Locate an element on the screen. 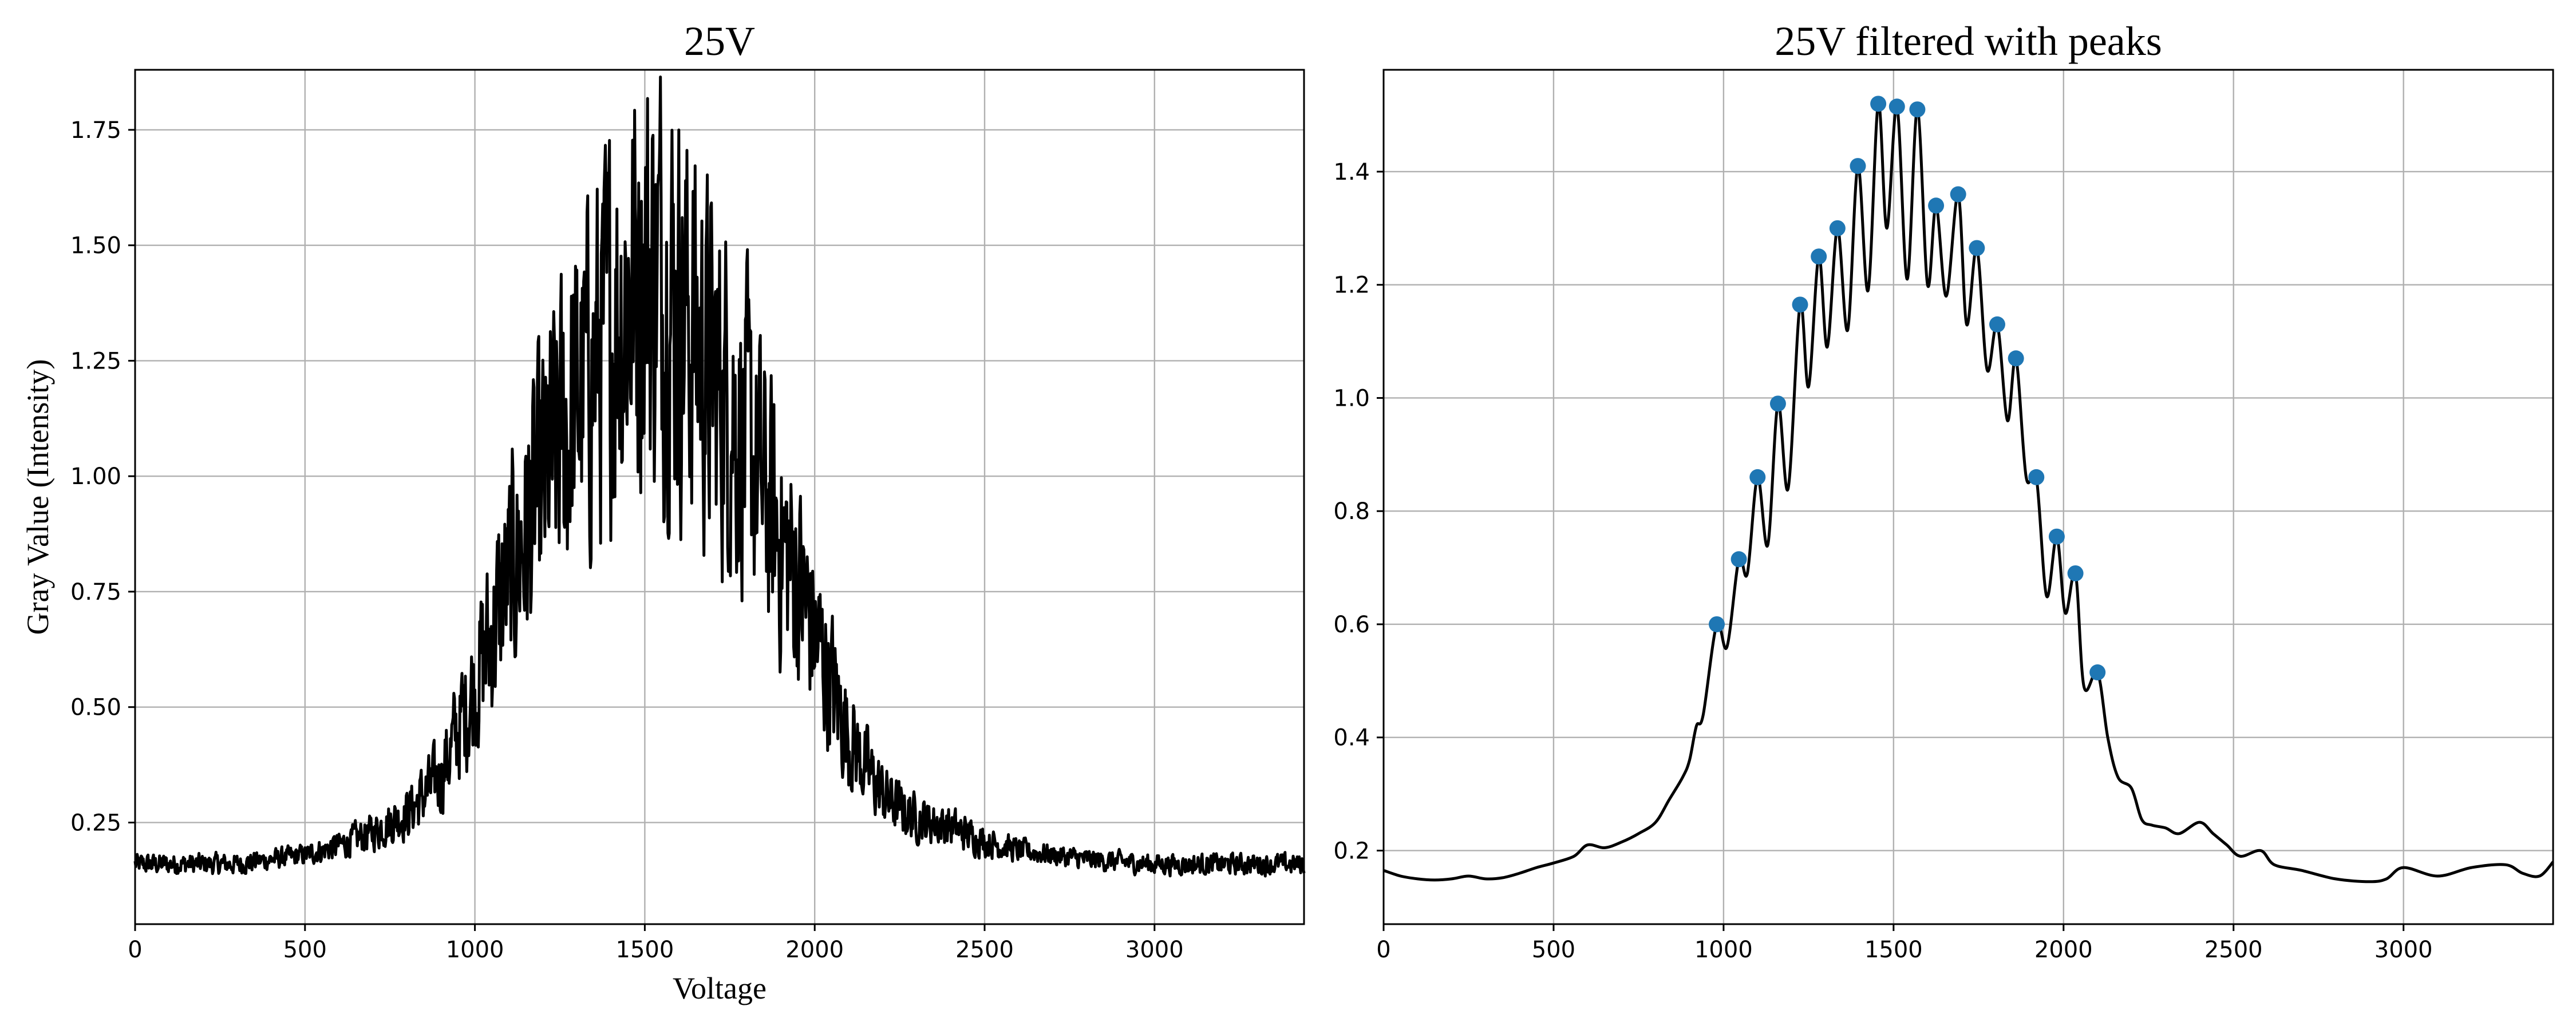 The image size is (2576, 1030). filtered-y-tick-label: 0.6 is located at coordinates (1351, 625).